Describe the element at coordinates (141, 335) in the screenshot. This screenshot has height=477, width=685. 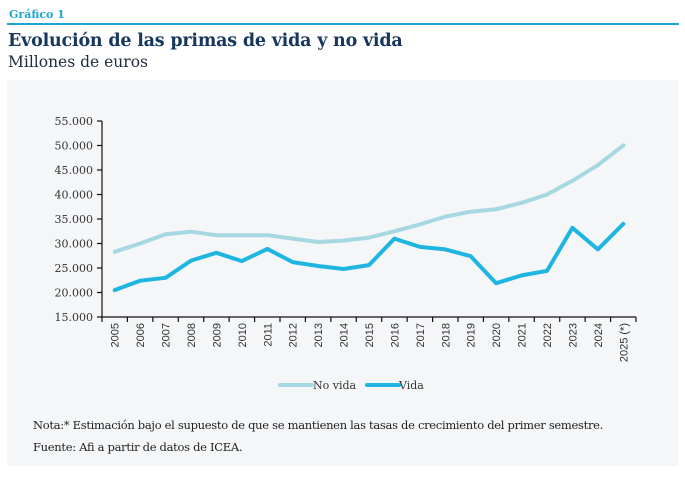
I see `x-tick-label: 2006` at that location.